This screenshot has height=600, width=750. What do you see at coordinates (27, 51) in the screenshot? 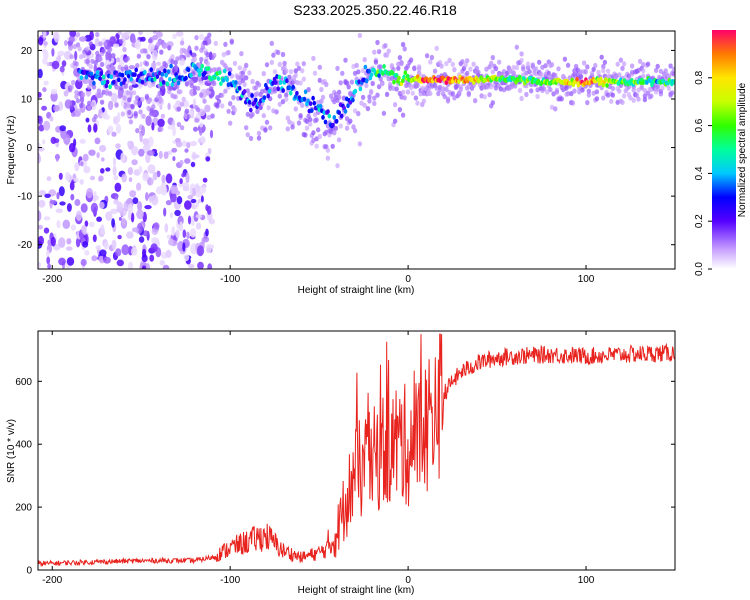
I see `y-tick-label: 20` at bounding box center [27, 51].